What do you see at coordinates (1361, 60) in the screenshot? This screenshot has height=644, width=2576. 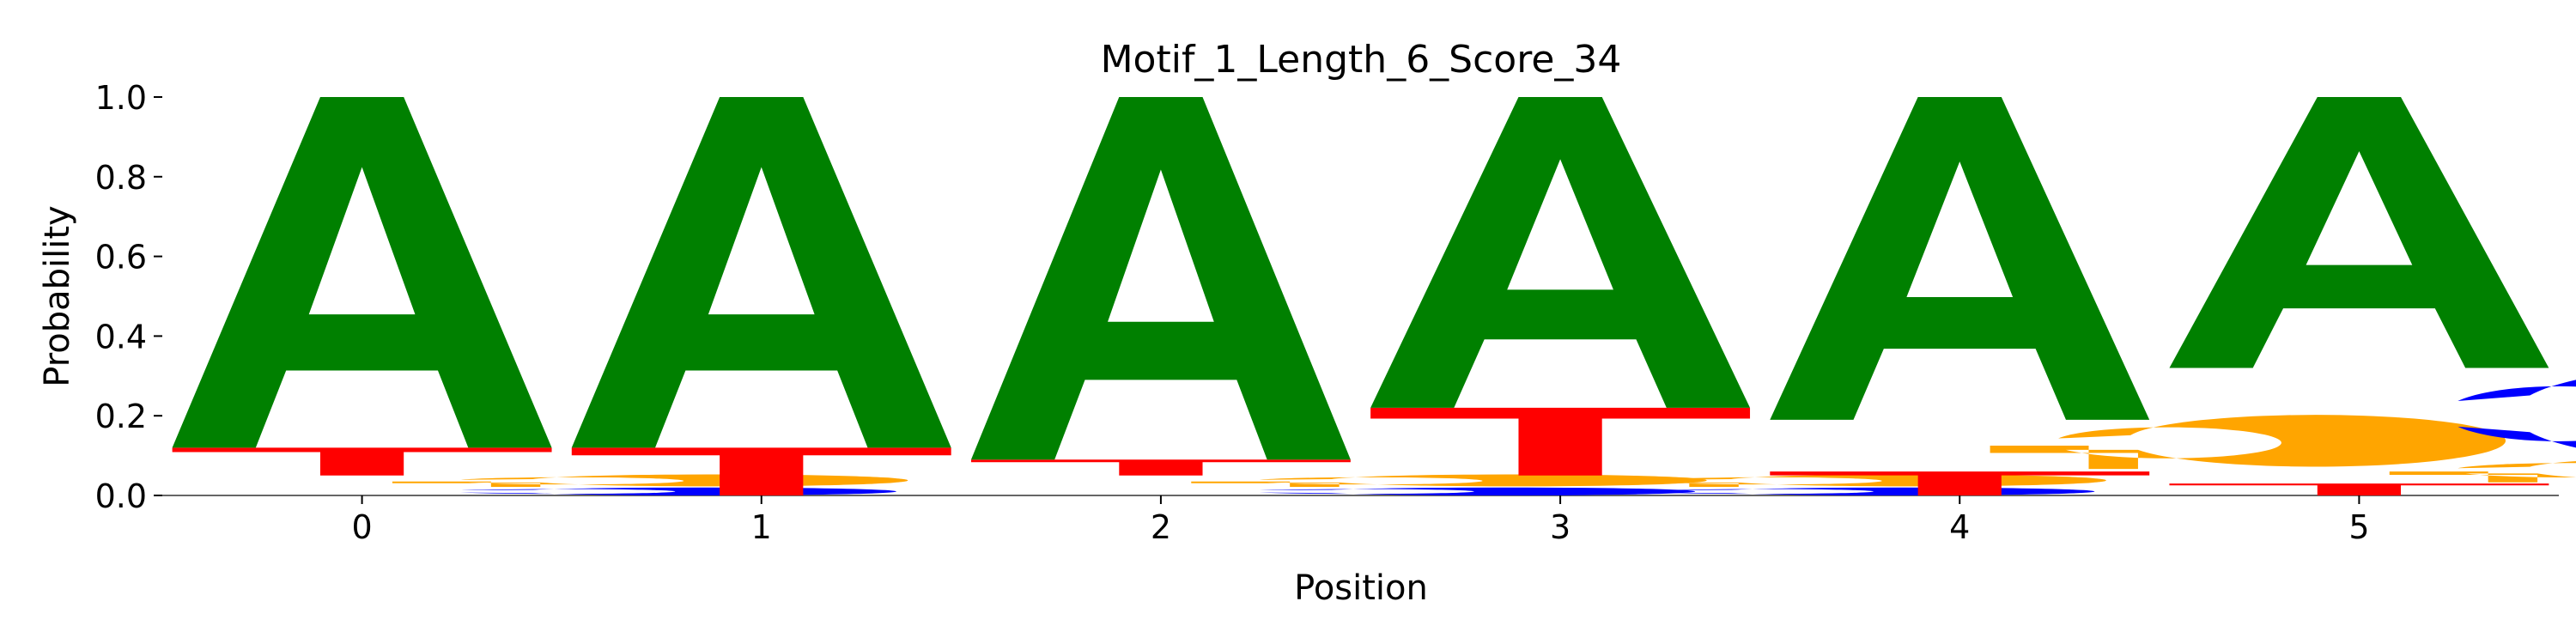 I see `chart-title: Motif_1_Length_6_Score_34` at bounding box center [1361, 60].